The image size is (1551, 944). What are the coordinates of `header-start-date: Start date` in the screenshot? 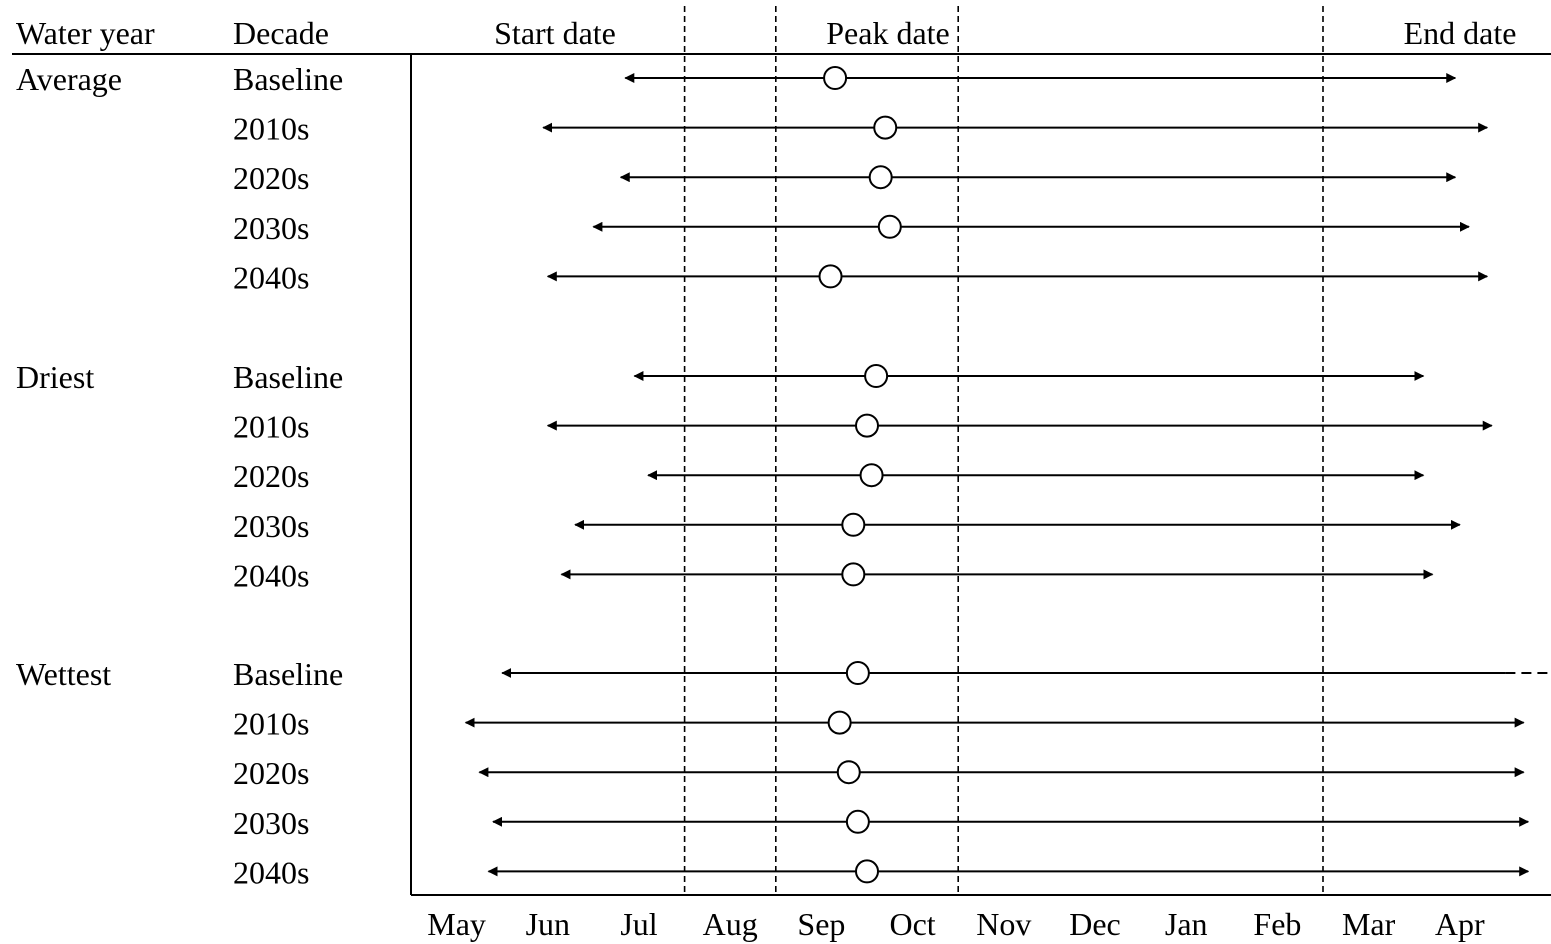 It's located at (555, 33).